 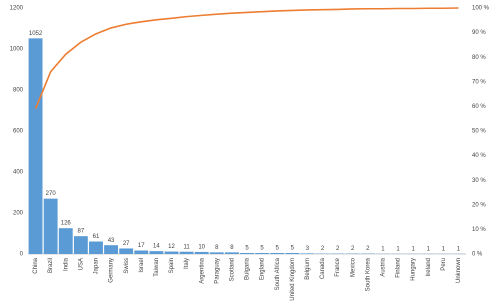 What do you see at coordinates (481, 9) in the screenshot?
I see `y2-tick-label: 100 %` at bounding box center [481, 9].